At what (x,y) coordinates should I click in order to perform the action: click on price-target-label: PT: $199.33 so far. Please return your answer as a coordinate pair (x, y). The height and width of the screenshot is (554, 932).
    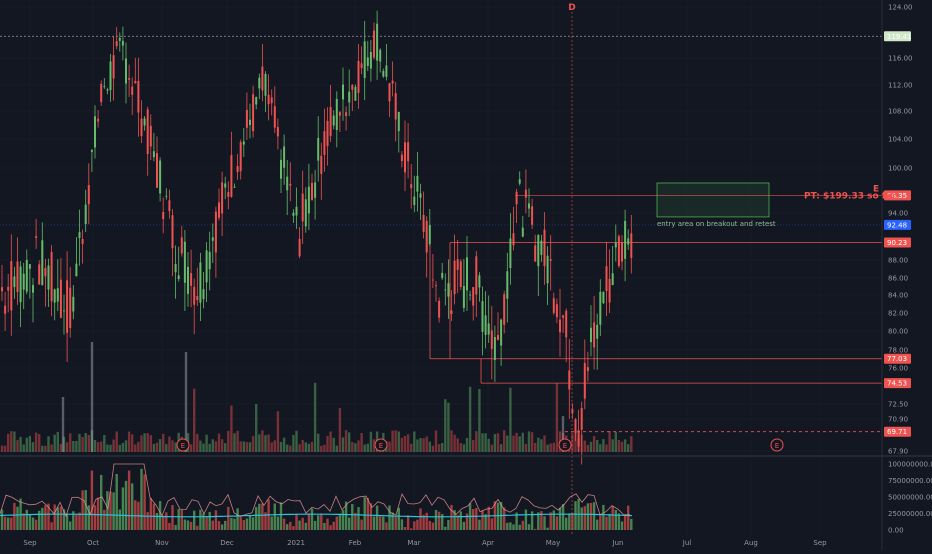
    Looking at the image, I should click on (850, 196).